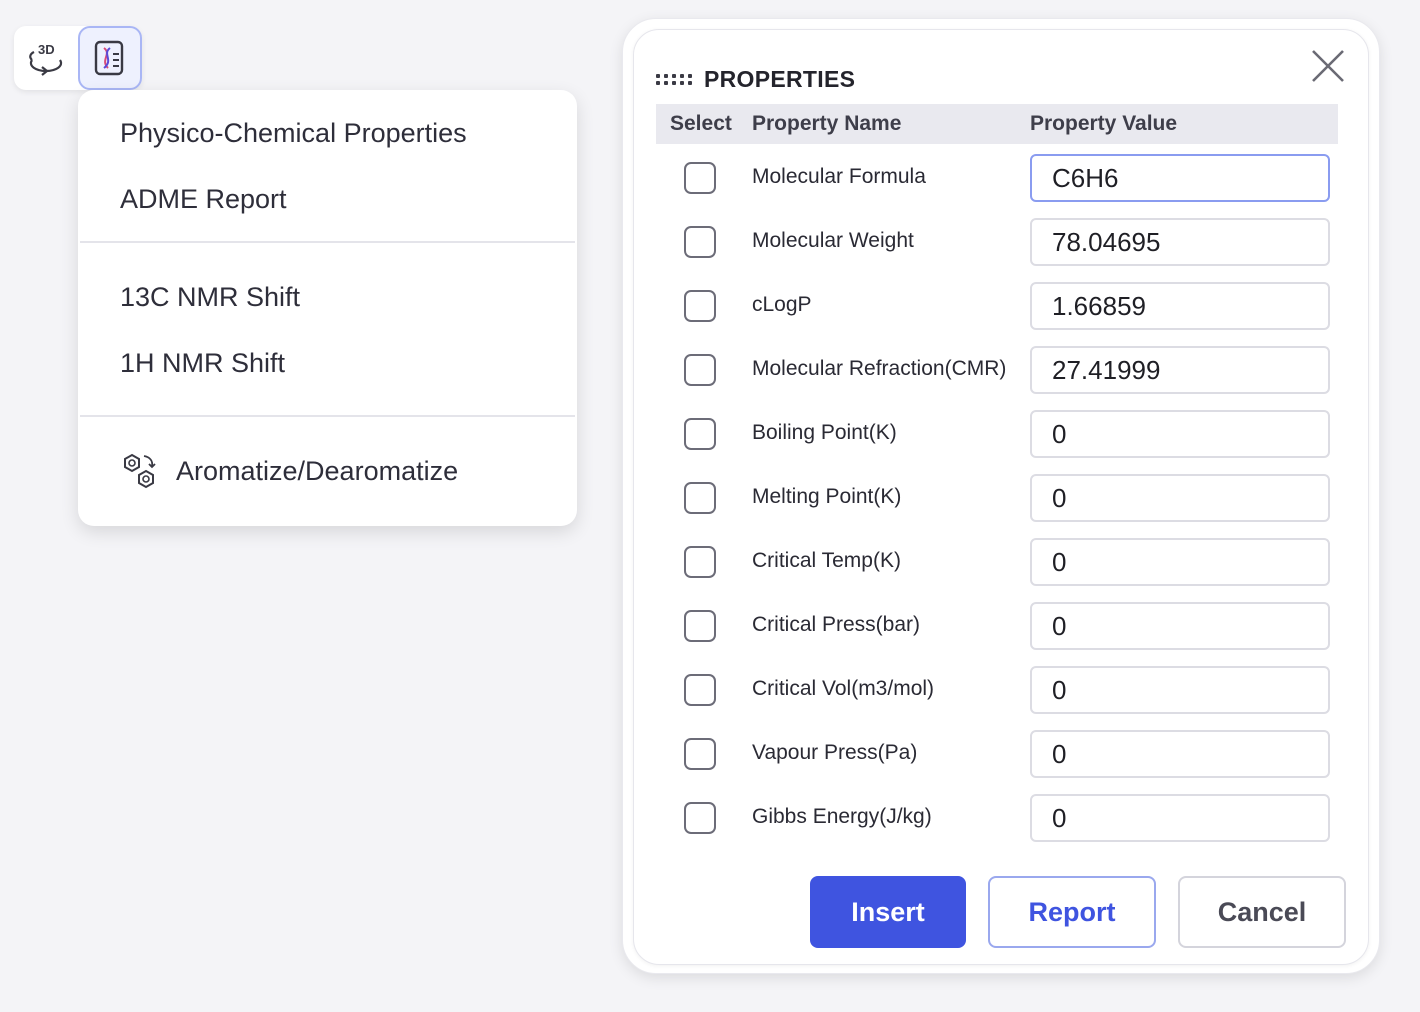 This screenshot has height=1012, width=1420. Describe the element at coordinates (46, 49) in the screenshot. I see `svg-text: 3D` at that location.